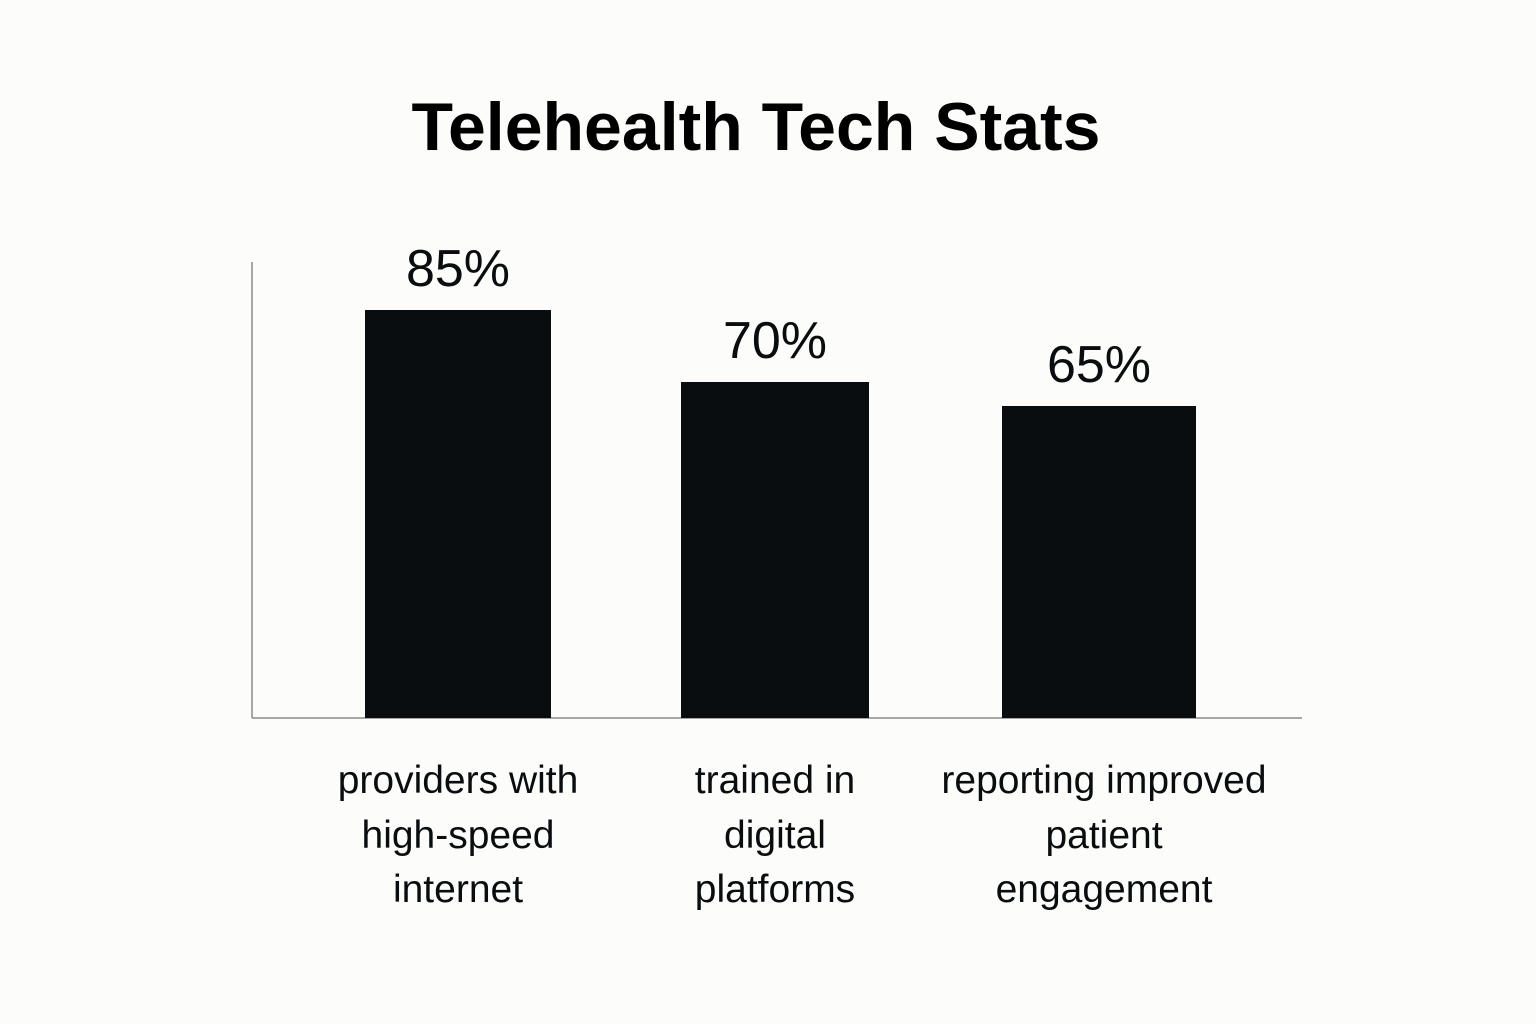  Describe the element at coordinates (775, 780) in the screenshot. I see `category-label-2-line-1: trained in` at that location.